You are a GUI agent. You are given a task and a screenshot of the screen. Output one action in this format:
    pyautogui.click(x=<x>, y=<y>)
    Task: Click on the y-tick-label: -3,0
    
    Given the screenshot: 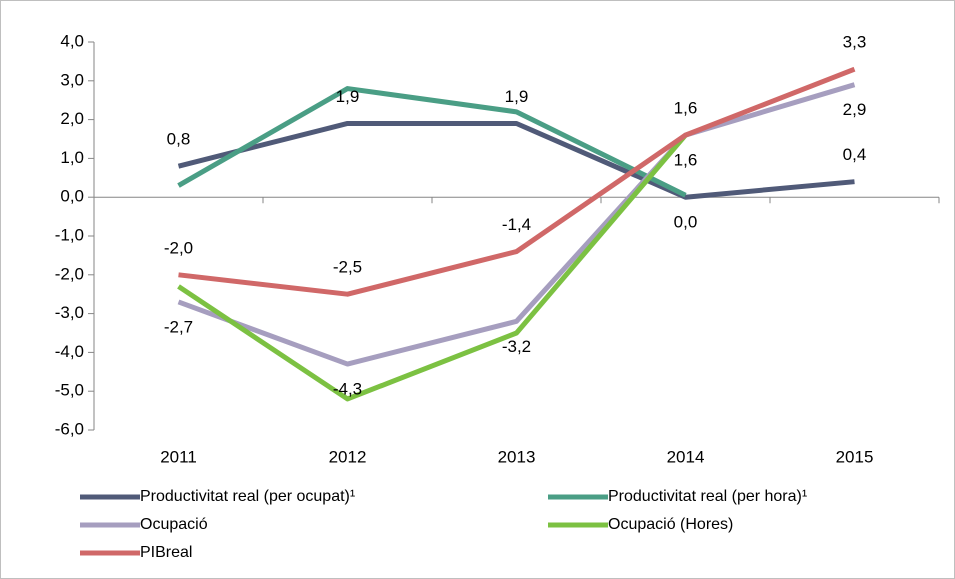 What is the action you would take?
    pyautogui.click(x=69, y=312)
    